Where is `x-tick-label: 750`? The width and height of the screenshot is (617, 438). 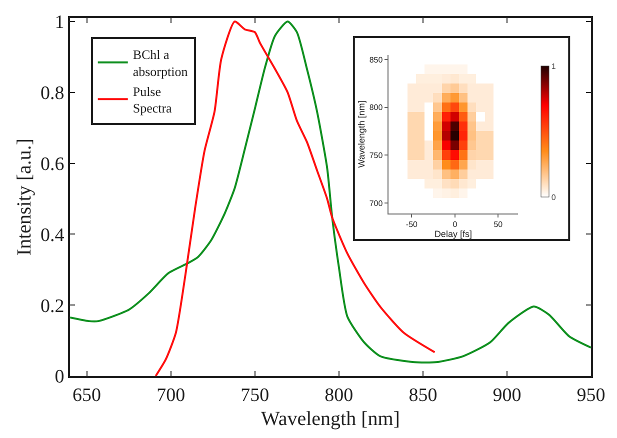
x-tick-label: 750 is located at coordinates (255, 395).